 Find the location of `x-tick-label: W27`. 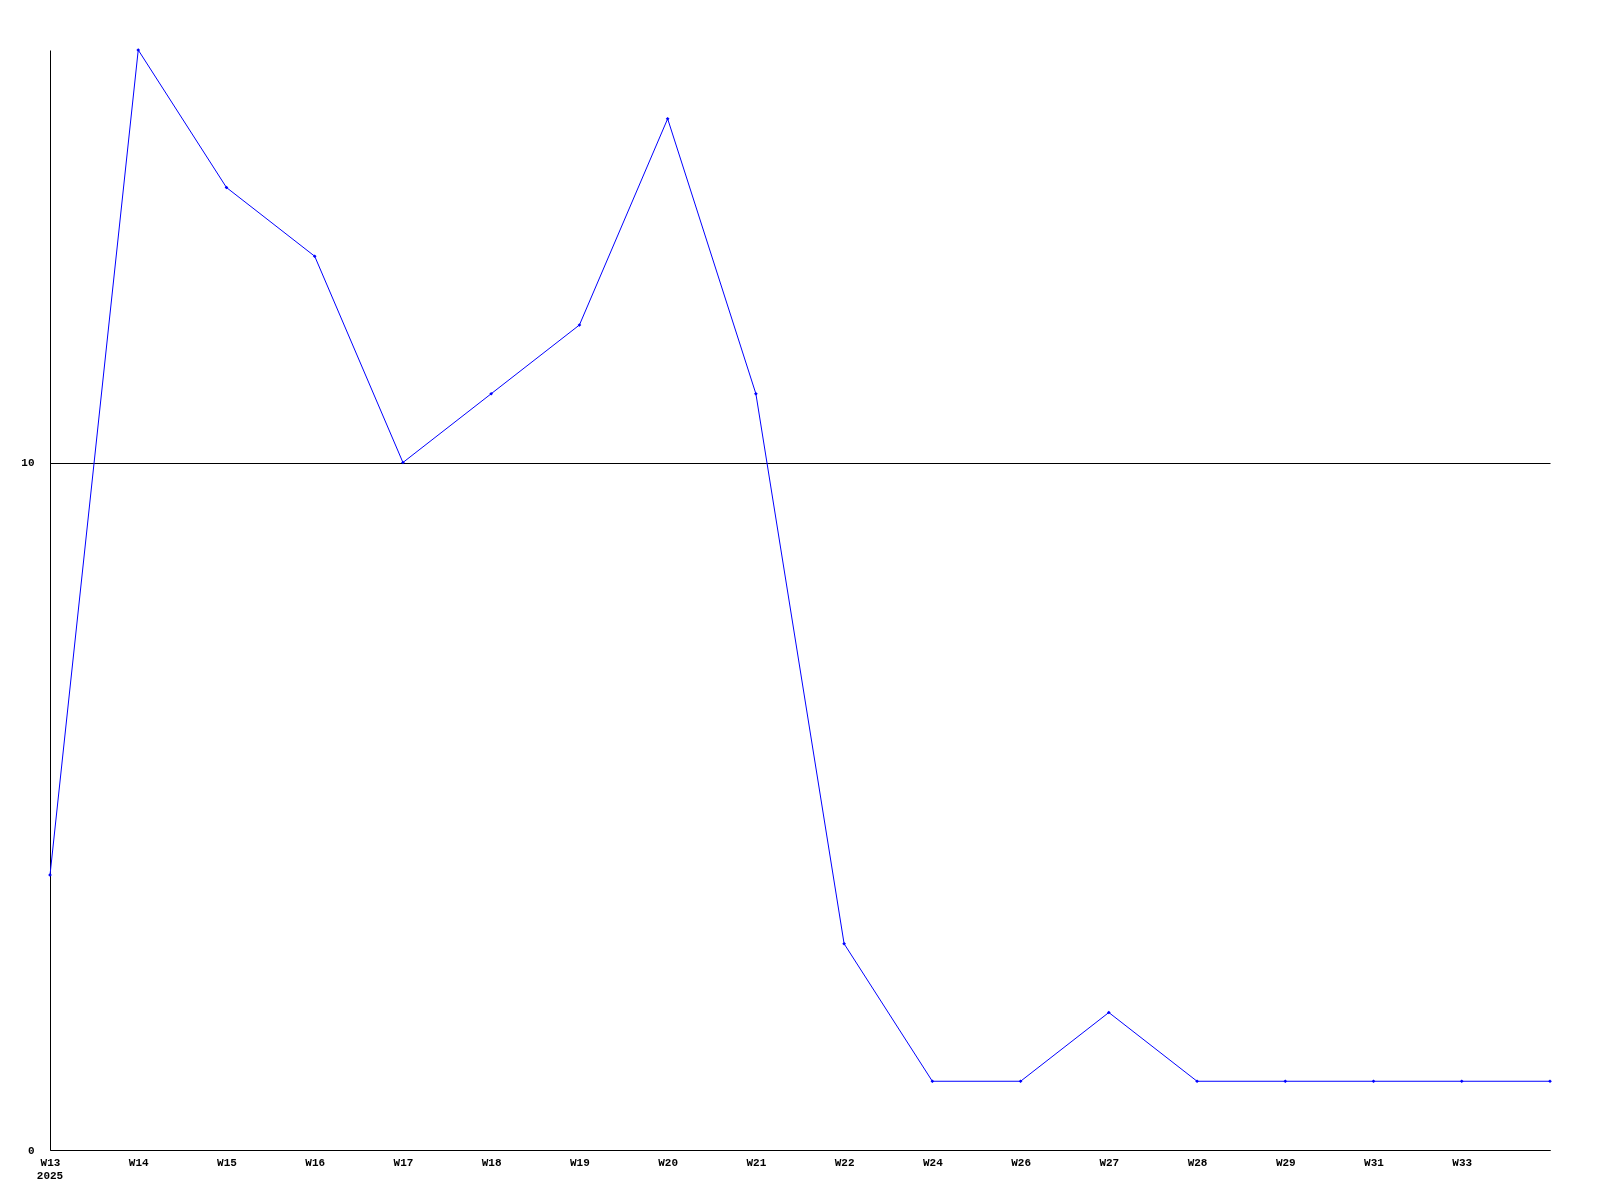

x-tick-label: W27 is located at coordinates (1109, 1162).